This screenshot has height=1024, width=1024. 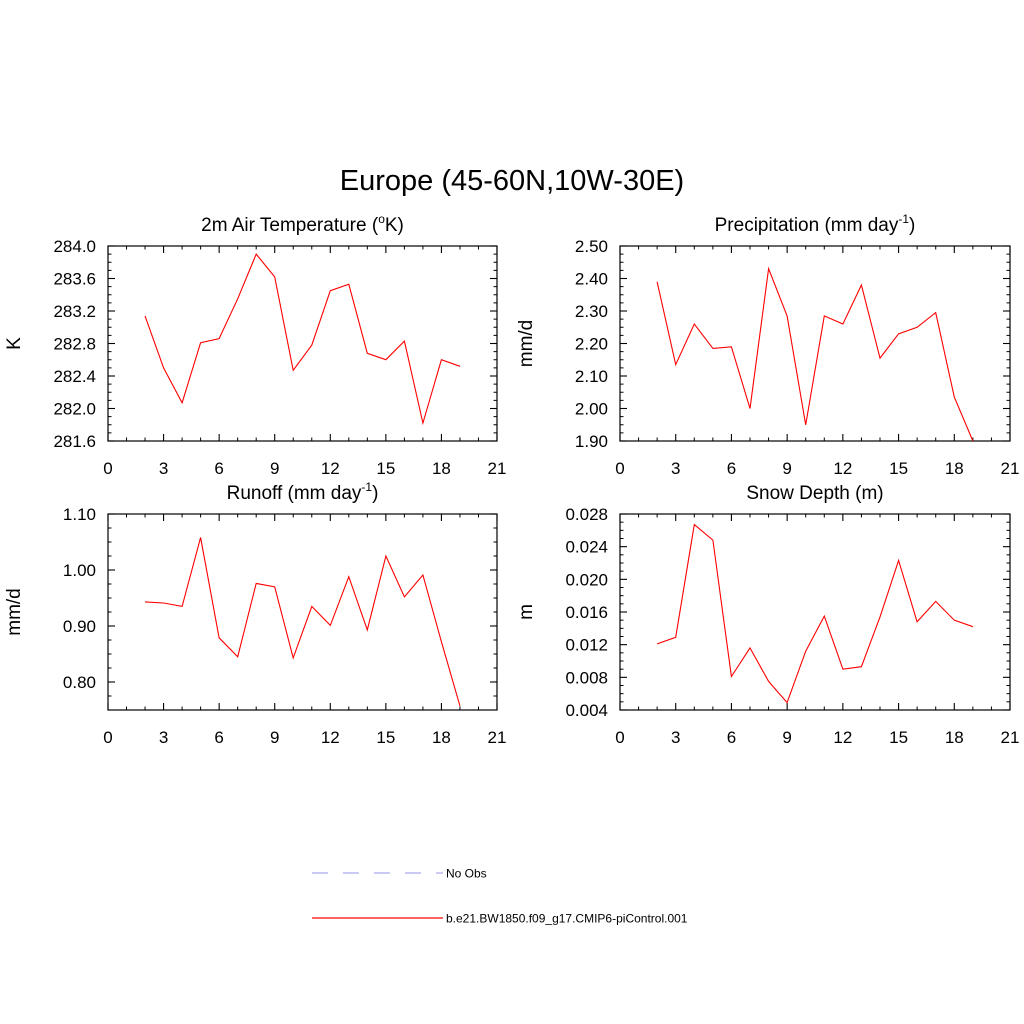 What do you see at coordinates (14, 343) in the screenshot?
I see `y-axis-label: K` at bounding box center [14, 343].